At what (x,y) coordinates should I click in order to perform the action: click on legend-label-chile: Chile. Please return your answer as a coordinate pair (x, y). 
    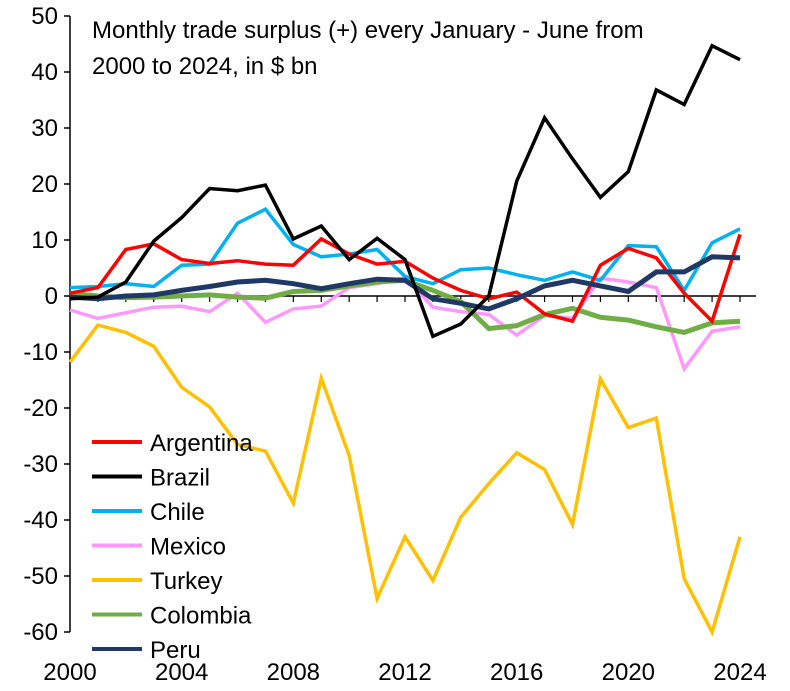
    Looking at the image, I should click on (177, 512).